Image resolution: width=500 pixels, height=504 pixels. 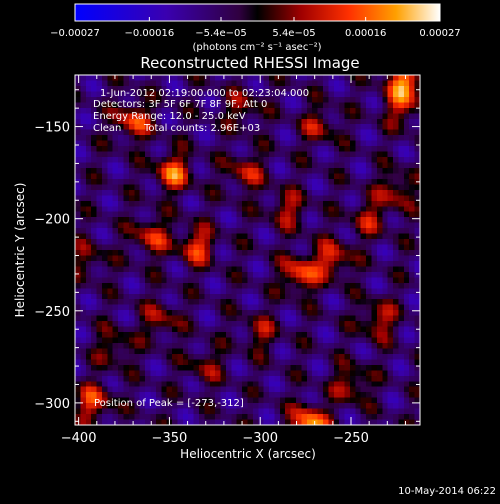 I want to click on x-tick-label: −350, so click(x=170, y=438).